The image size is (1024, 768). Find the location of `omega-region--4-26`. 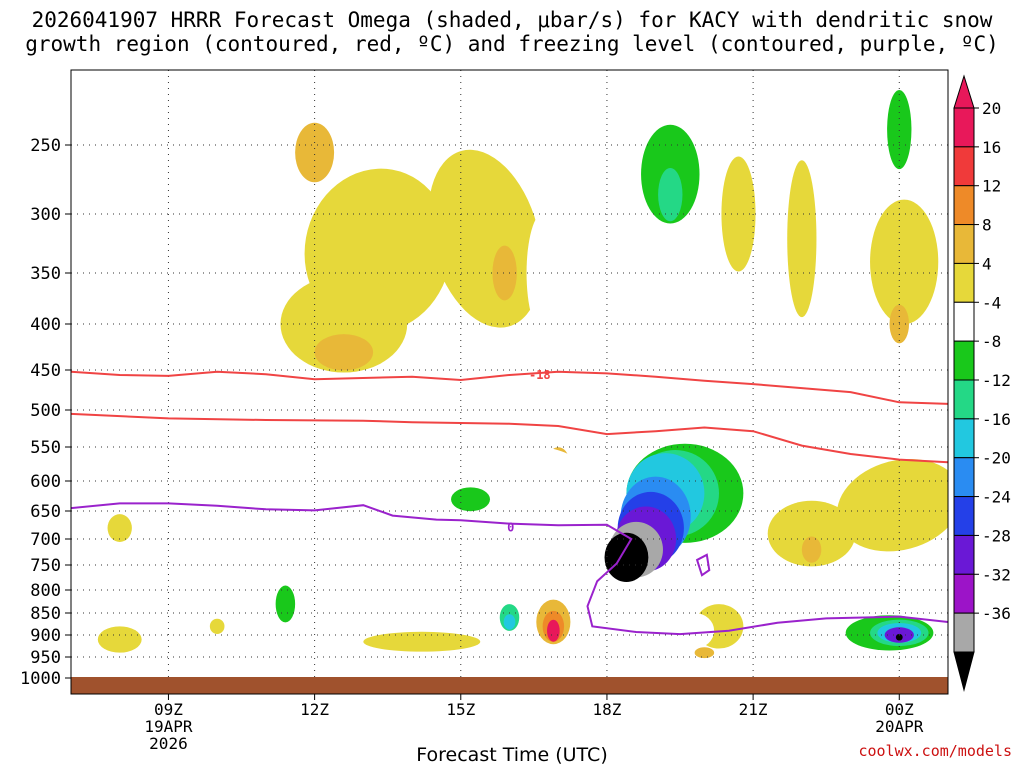

omega-region--4-26 is located at coordinates (665, 352).